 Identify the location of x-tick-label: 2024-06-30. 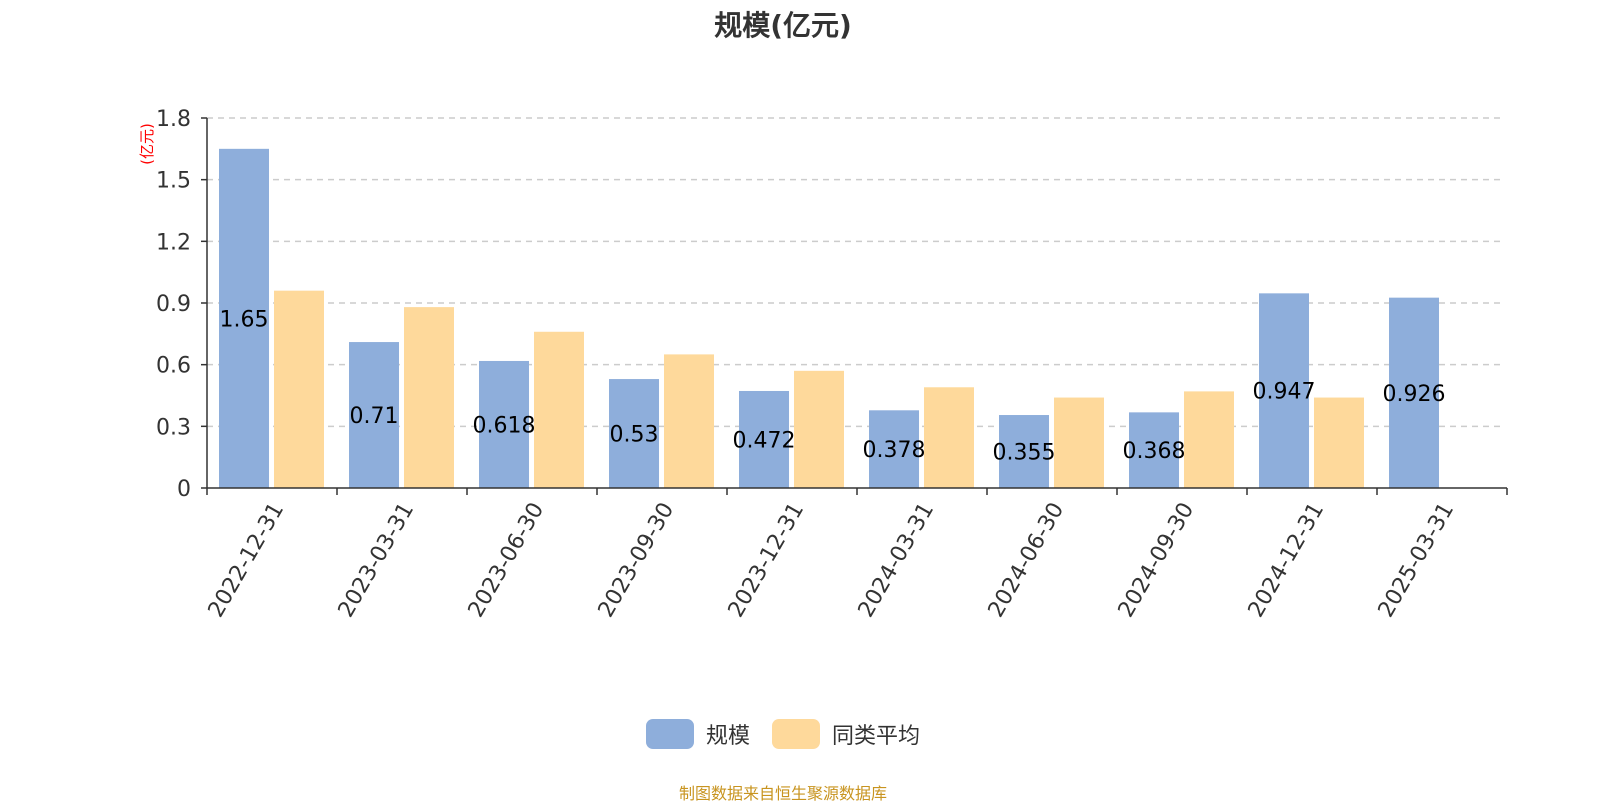
(1027, 560).